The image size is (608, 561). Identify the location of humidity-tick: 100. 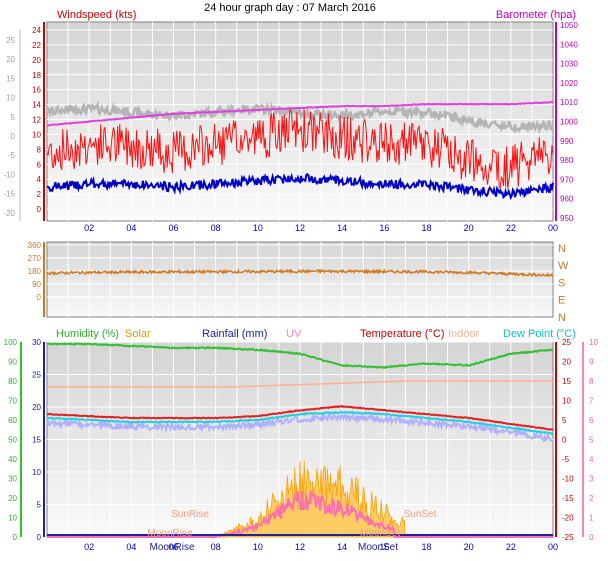
(11, 342).